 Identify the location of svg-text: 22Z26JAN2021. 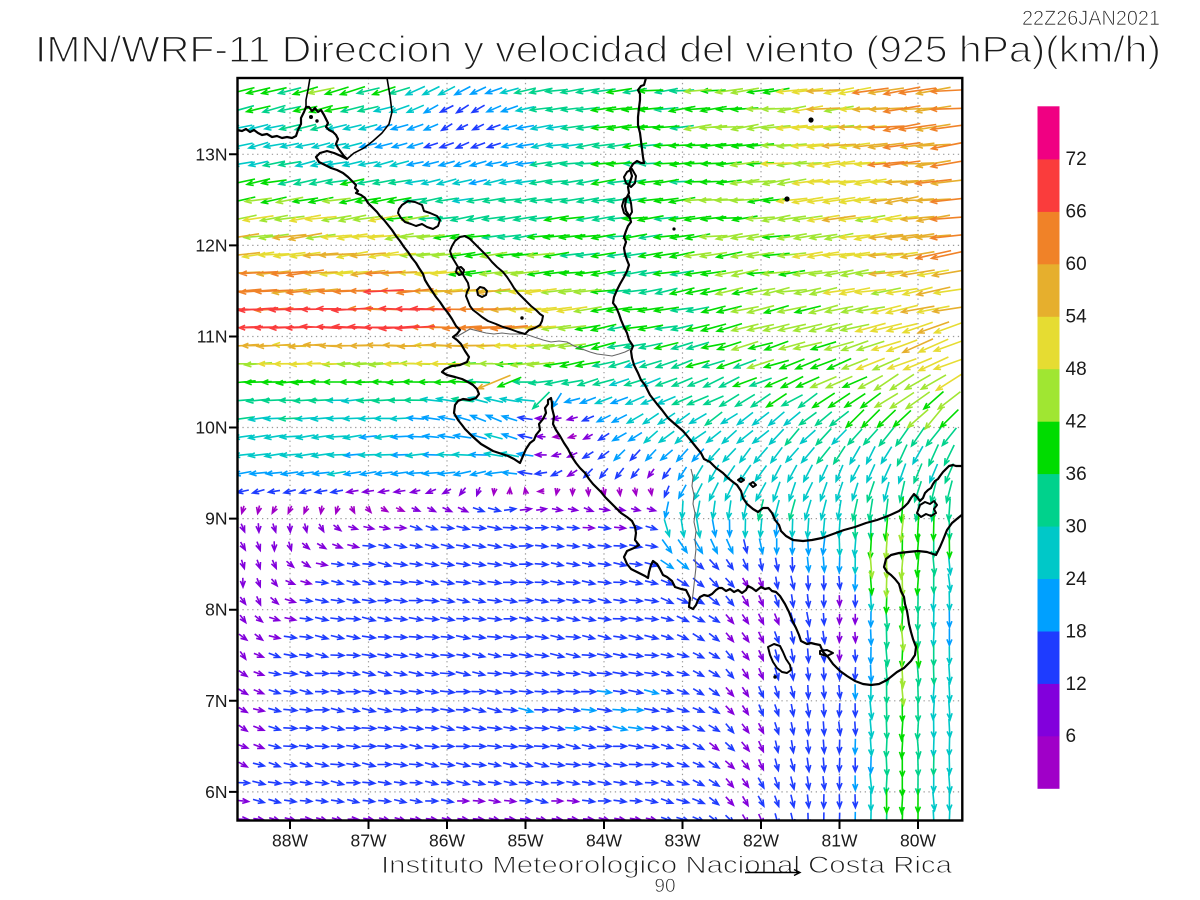
(1091, 18).